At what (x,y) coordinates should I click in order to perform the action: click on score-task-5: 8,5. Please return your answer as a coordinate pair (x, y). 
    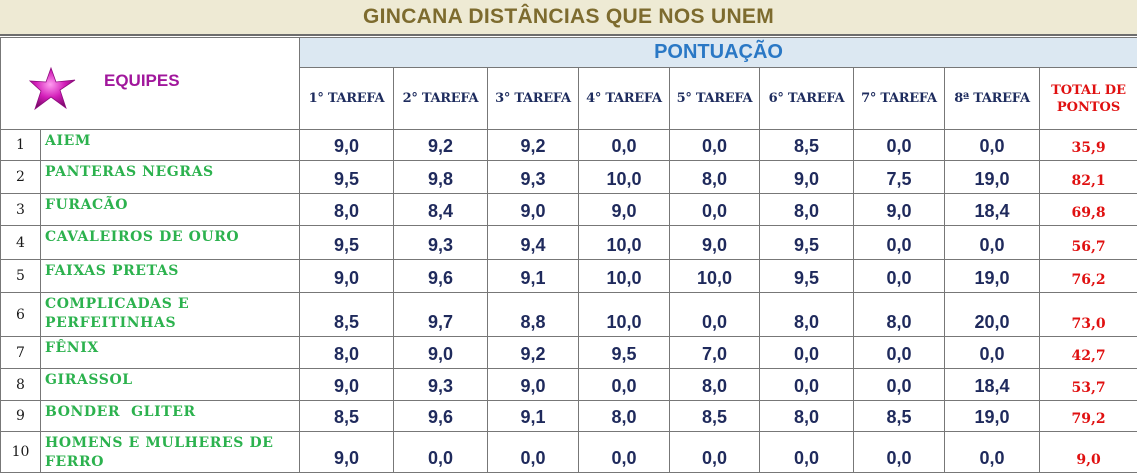
    Looking at the image, I should click on (715, 416).